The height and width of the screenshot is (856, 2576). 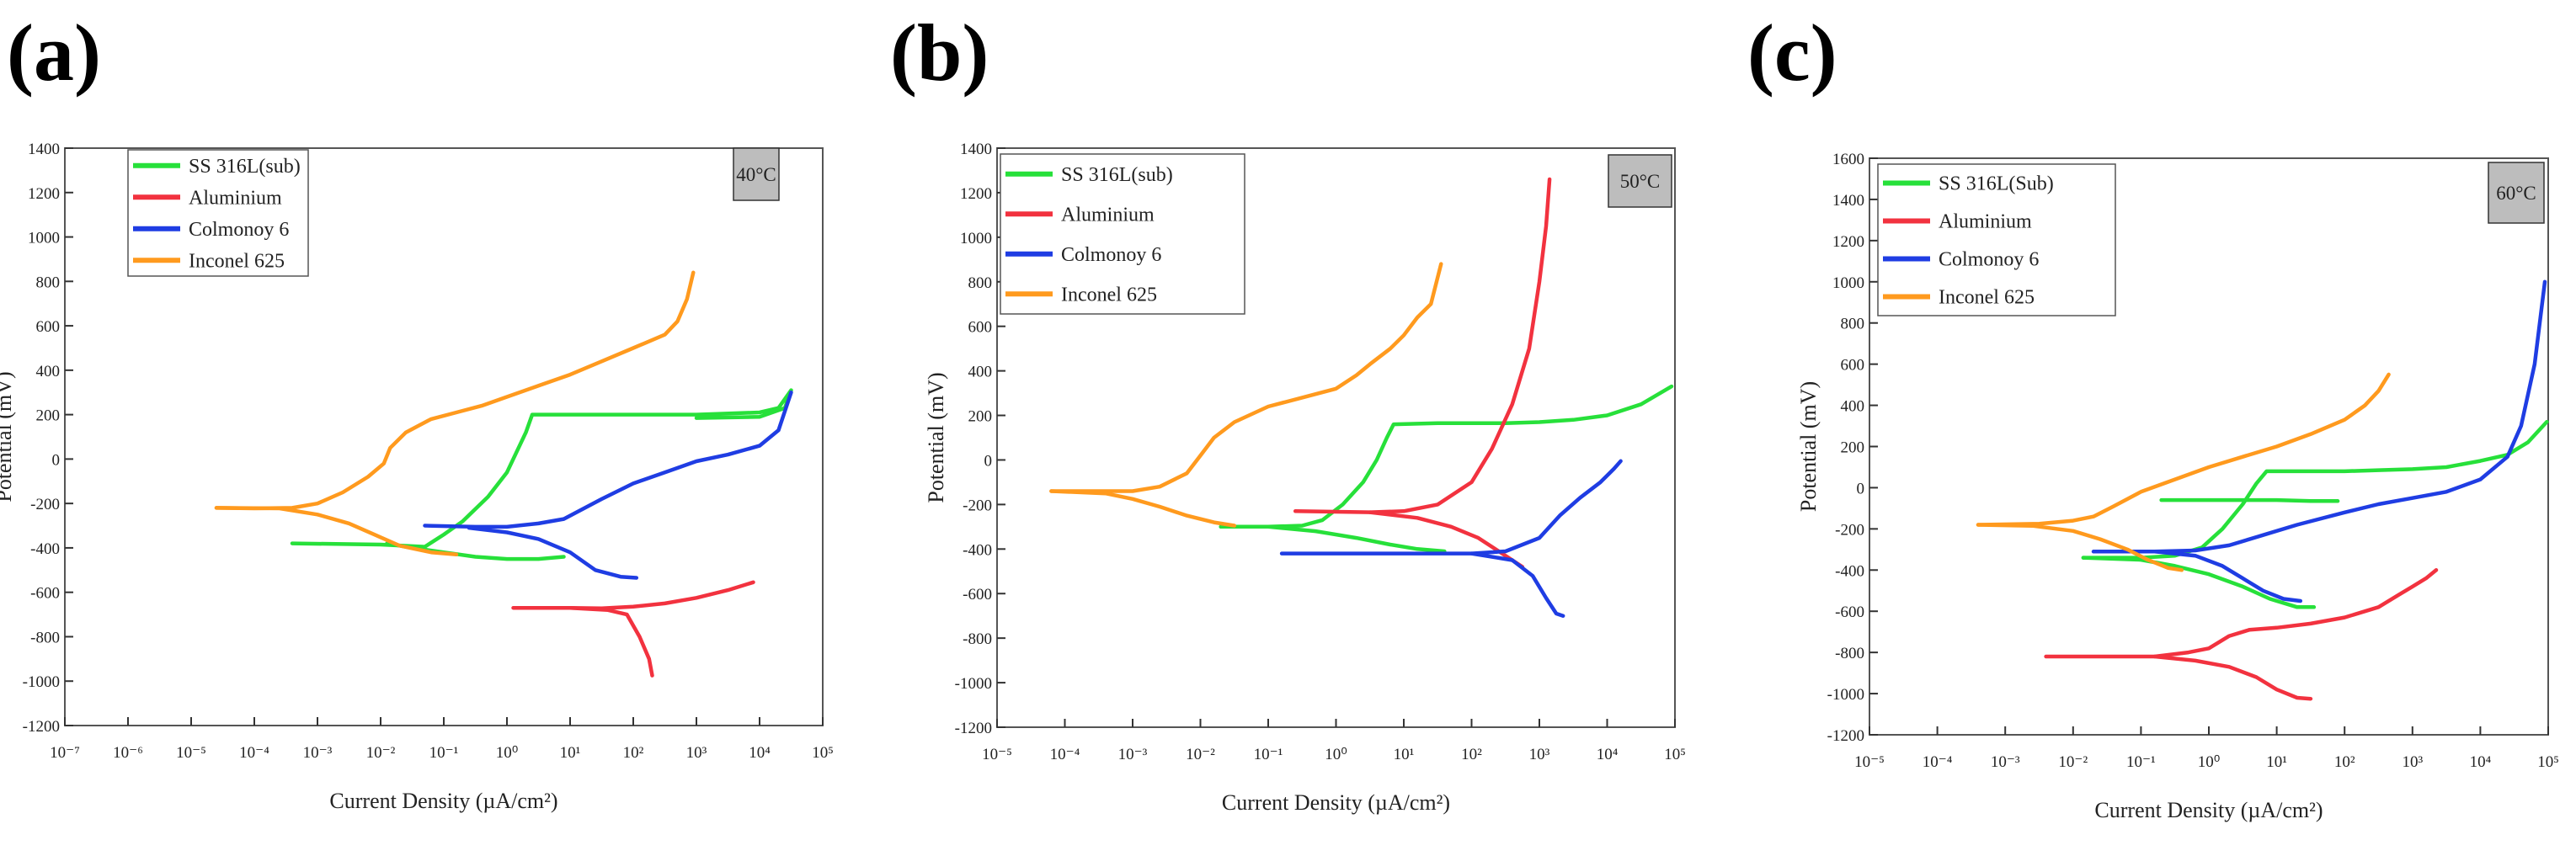 What do you see at coordinates (1996, 184) in the screenshot?
I see `legend-label: SS 316L(Sub)` at bounding box center [1996, 184].